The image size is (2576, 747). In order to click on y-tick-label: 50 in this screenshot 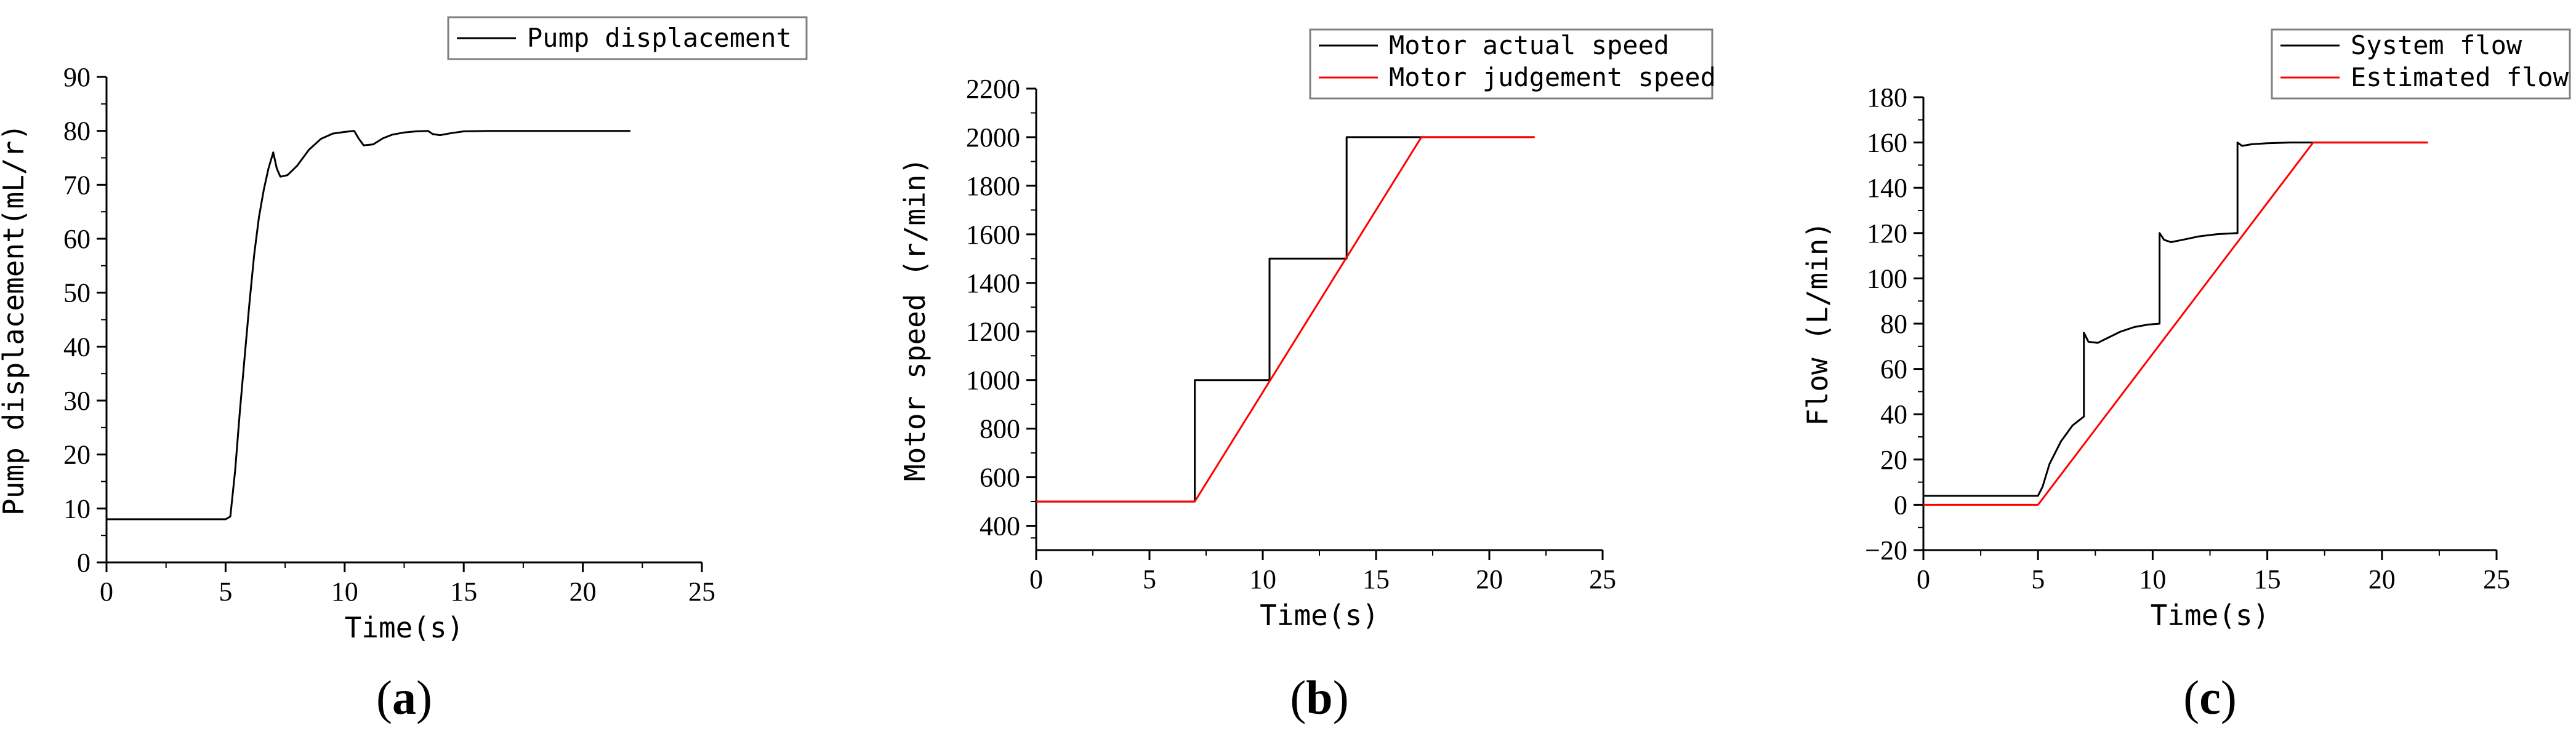, I will do `click(77, 293)`.